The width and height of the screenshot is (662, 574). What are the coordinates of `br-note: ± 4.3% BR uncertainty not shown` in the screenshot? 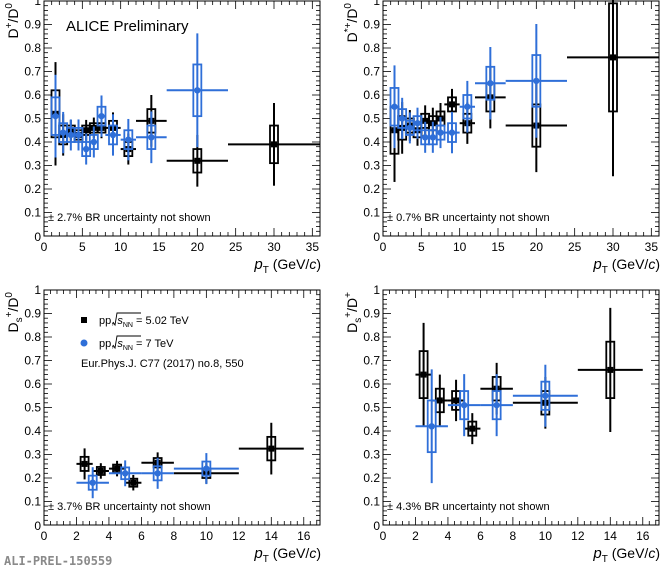 It's located at (468, 507).